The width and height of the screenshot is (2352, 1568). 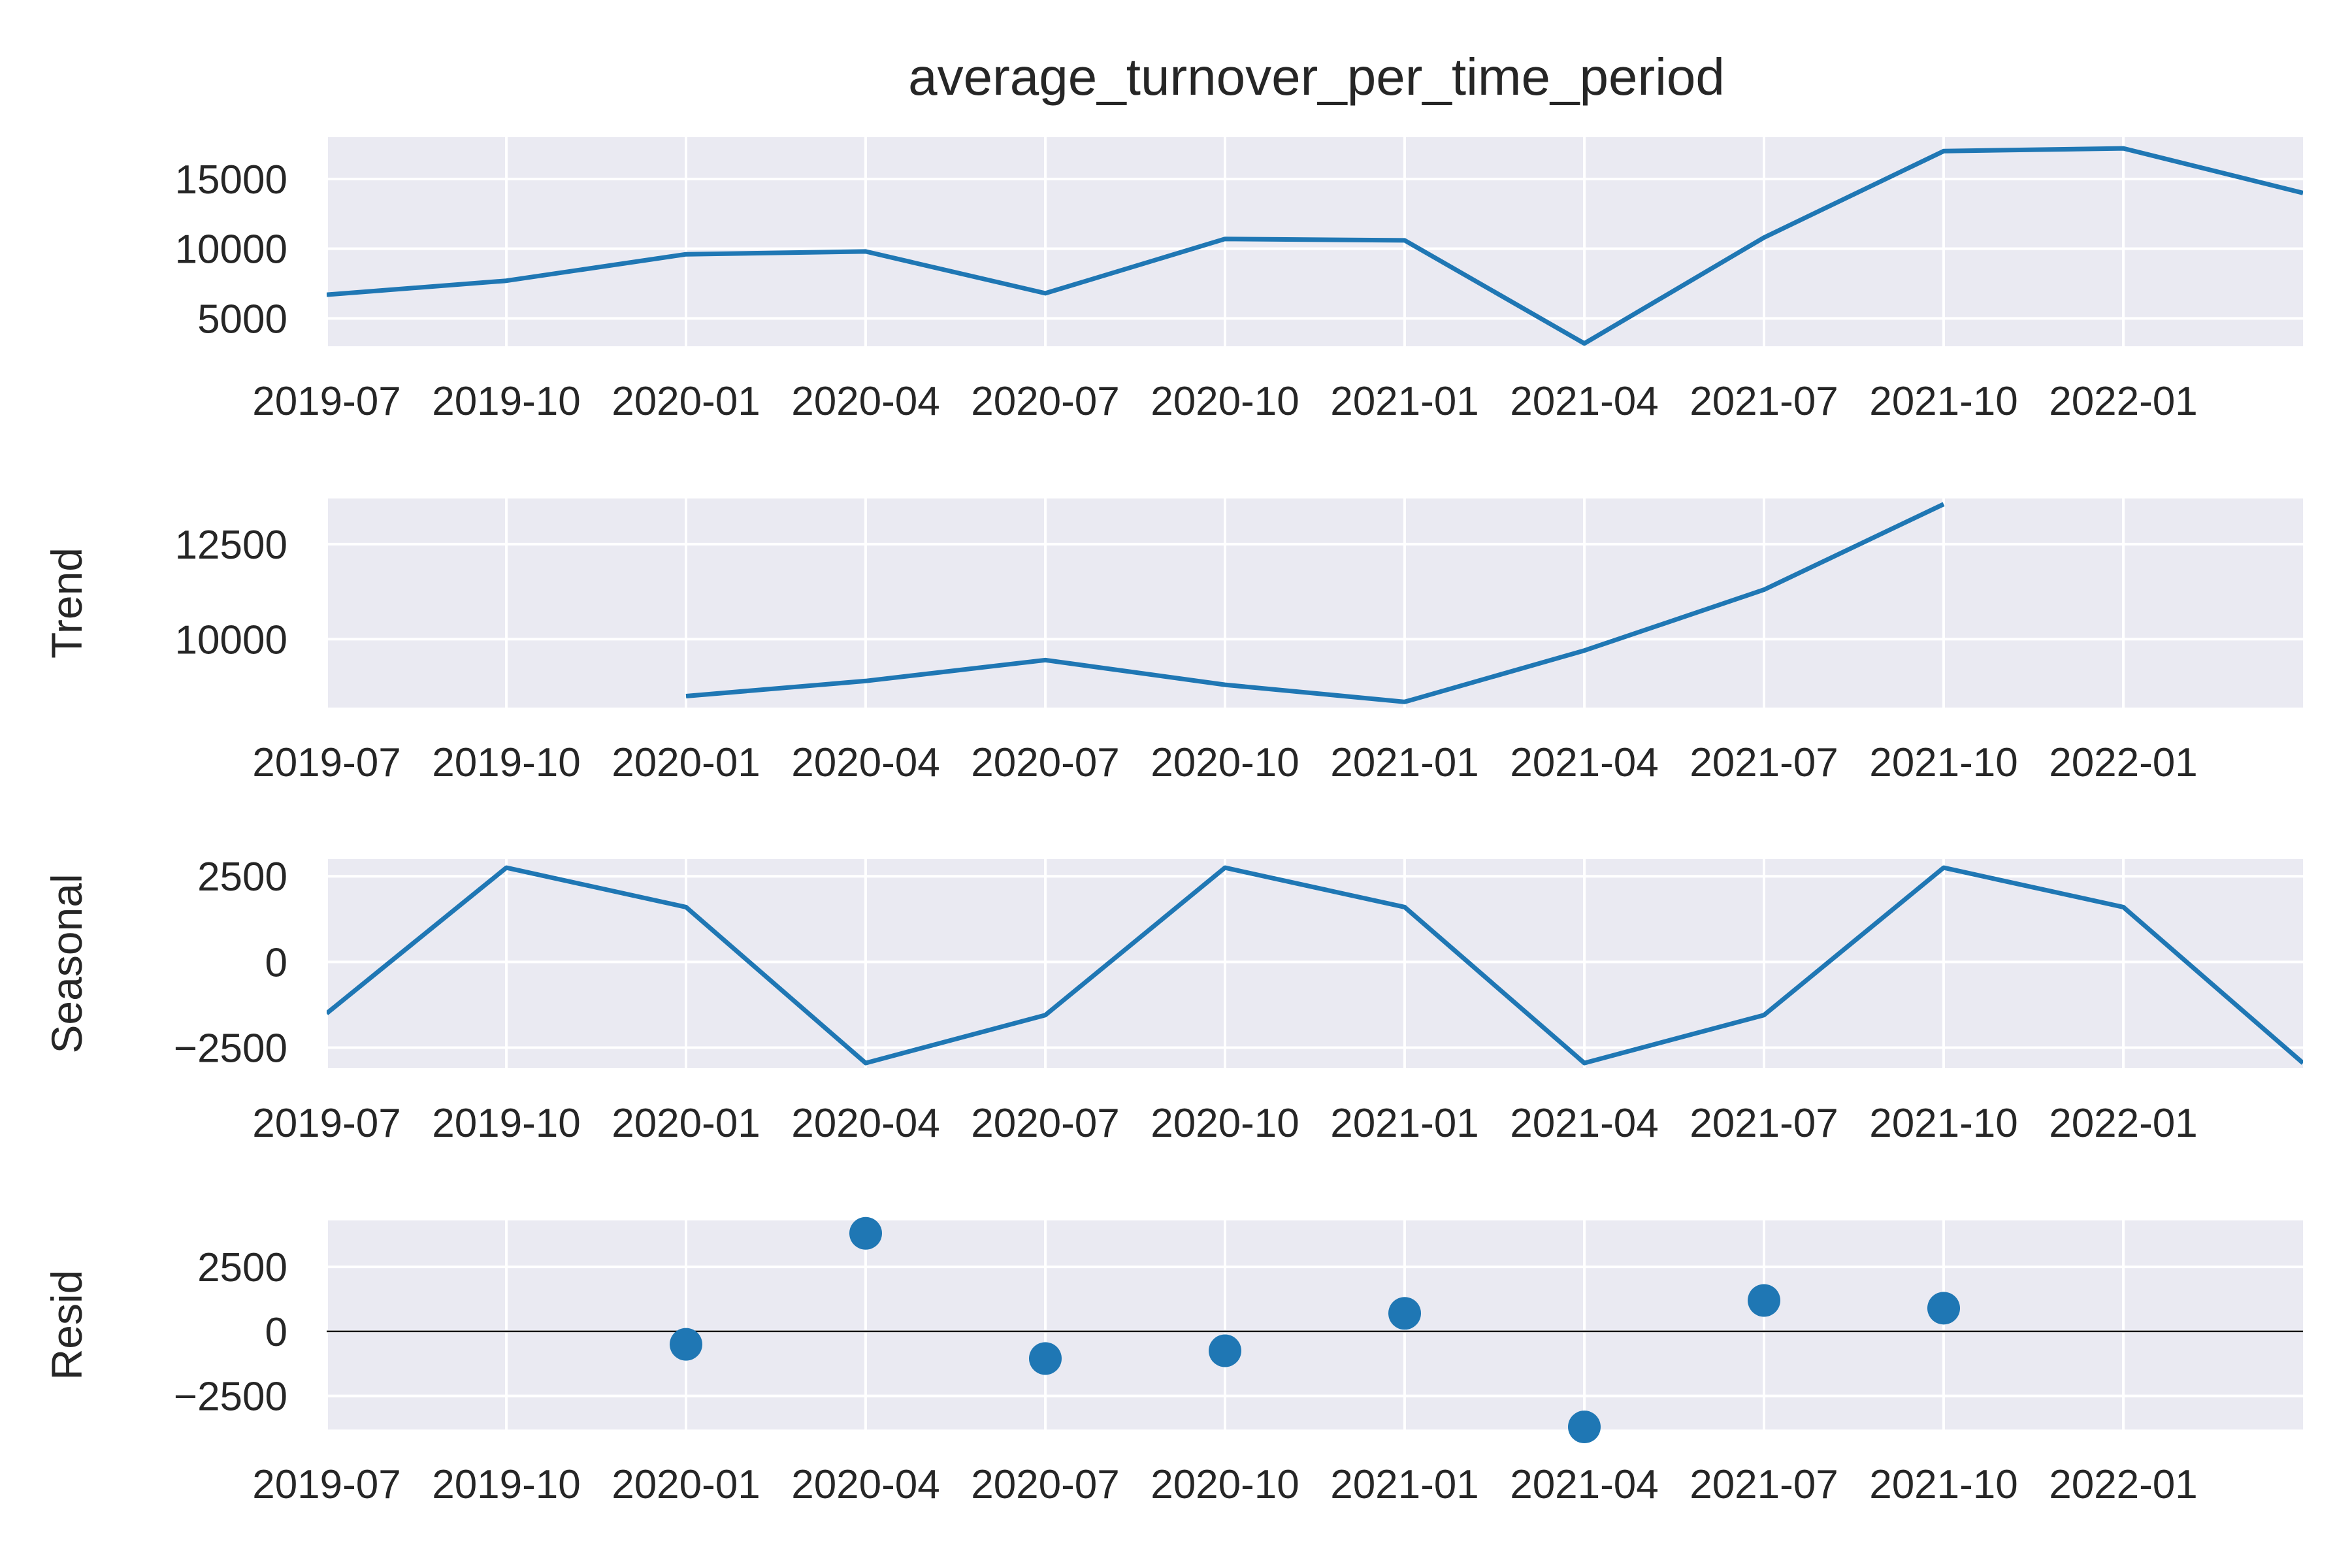 I want to click on y-tick-label: 5000, so click(x=242, y=319).